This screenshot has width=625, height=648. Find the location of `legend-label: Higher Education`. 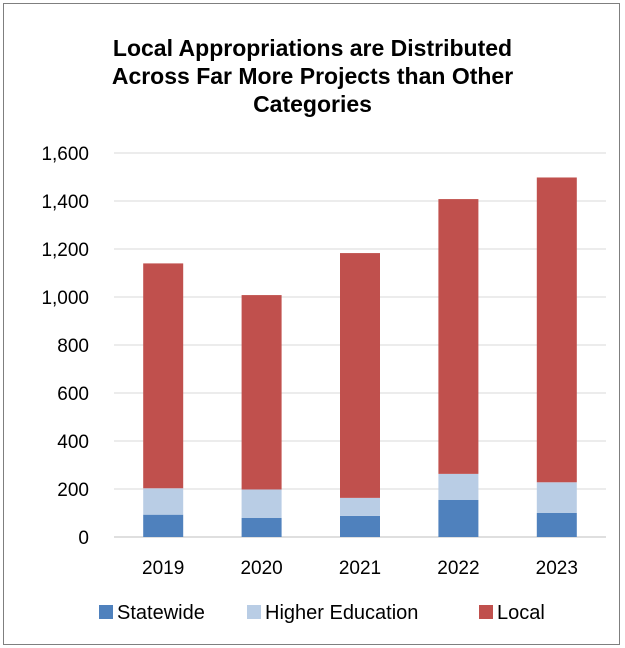

legend-label: Higher Education is located at coordinates (341, 613).